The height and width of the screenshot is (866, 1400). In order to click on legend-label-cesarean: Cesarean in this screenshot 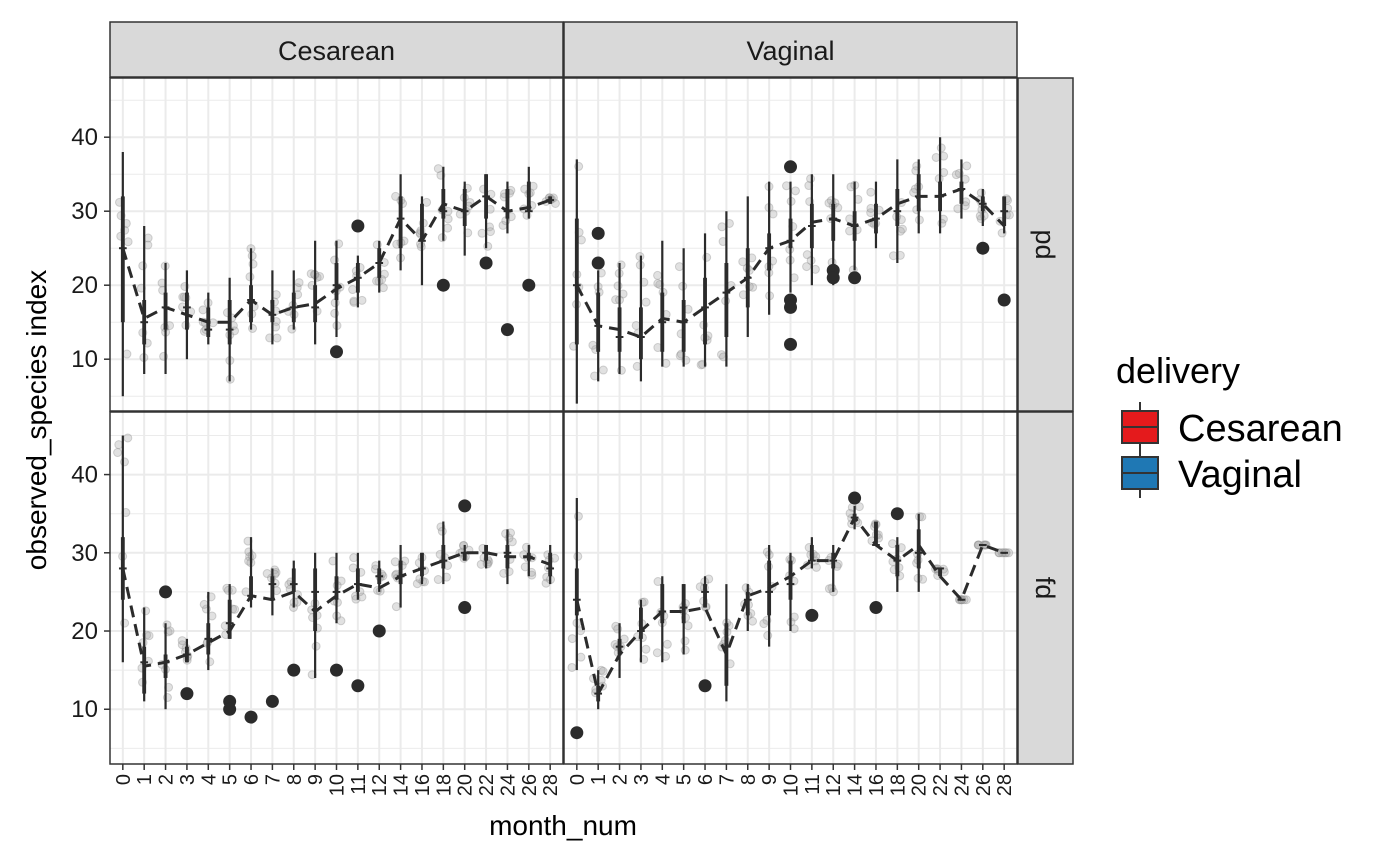, I will do `click(1260, 429)`.